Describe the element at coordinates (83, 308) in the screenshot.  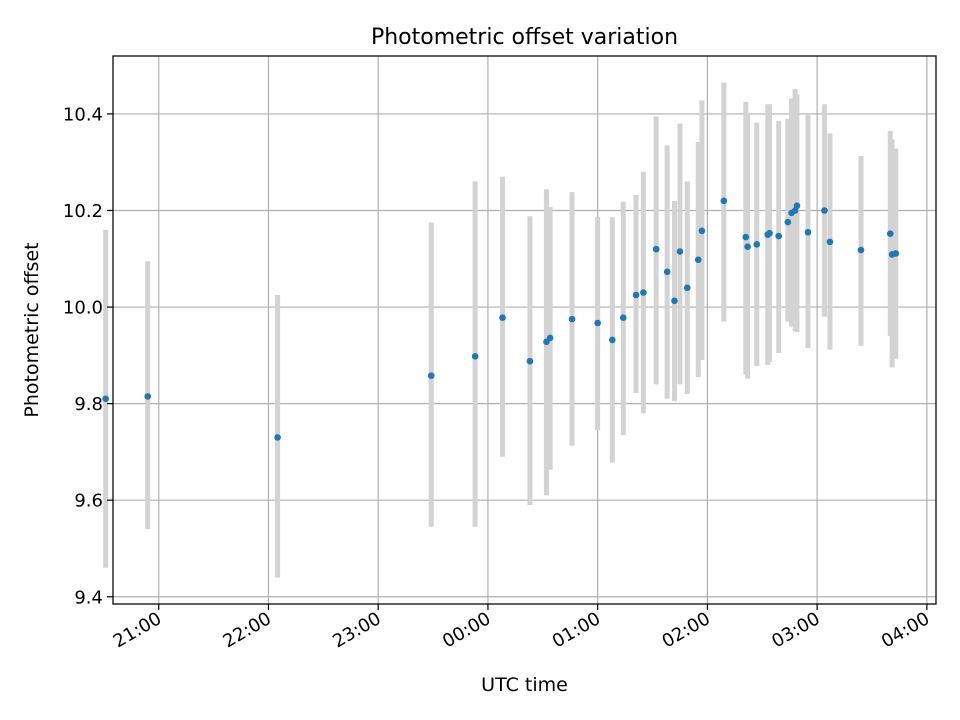
I see `y-tick-label: 10.0` at that location.